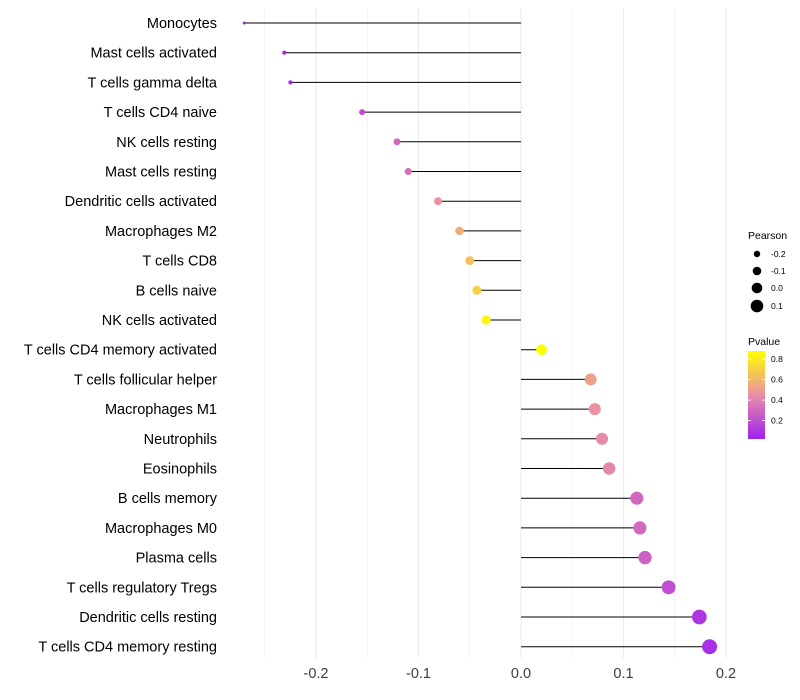 The width and height of the screenshot is (800, 700). What do you see at coordinates (777, 359) in the screenshot?
I see `pvalue-legend-label: 0.8` at bounding box center [777, 359].